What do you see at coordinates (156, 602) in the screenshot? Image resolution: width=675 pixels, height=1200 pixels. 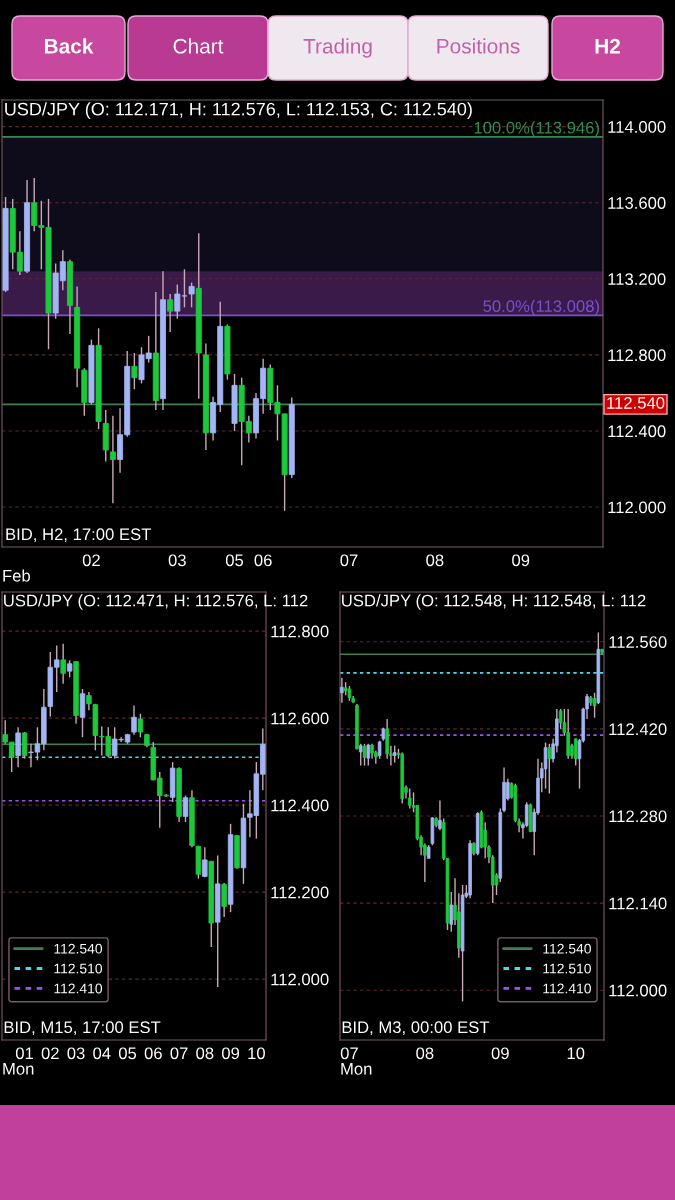 I see `chart-title: USD/JPY (O: 112.471, H: 112.576, L: 112` at bounding box center [156, 602].